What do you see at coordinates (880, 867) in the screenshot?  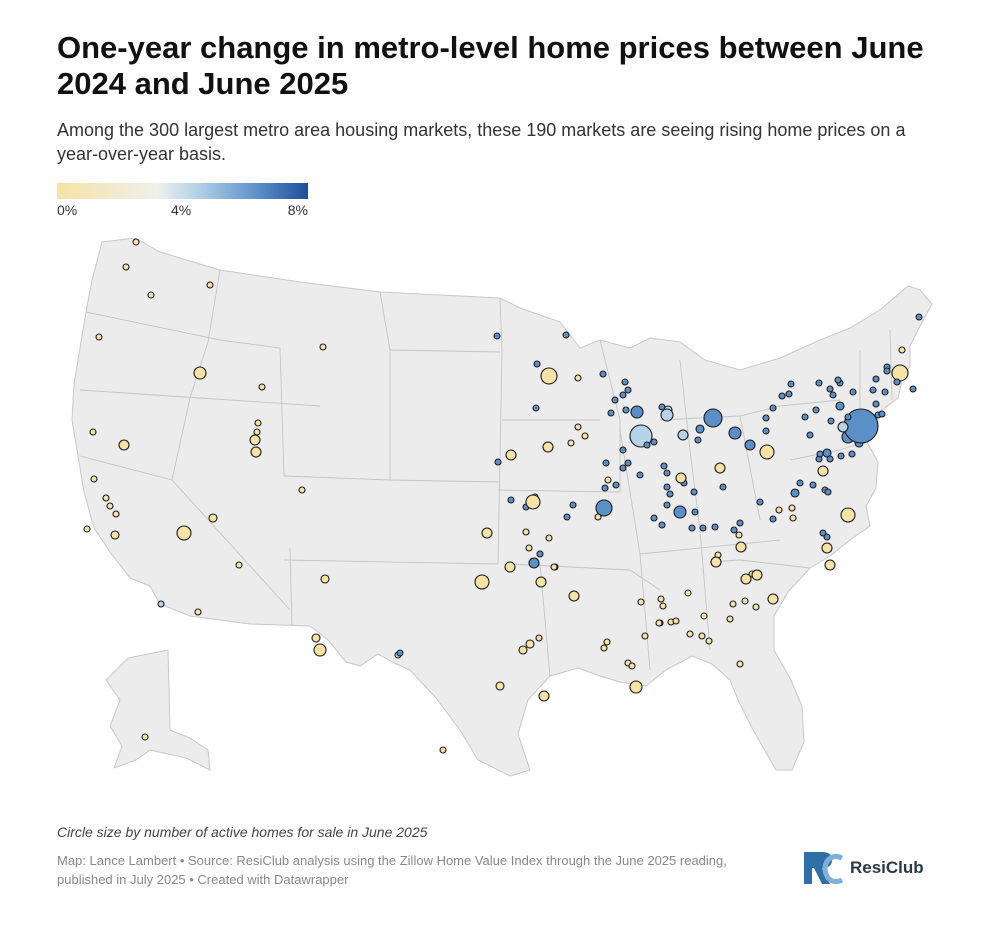 I see `resiclub-logo: ResiClub` at bounding box center [880, 867].